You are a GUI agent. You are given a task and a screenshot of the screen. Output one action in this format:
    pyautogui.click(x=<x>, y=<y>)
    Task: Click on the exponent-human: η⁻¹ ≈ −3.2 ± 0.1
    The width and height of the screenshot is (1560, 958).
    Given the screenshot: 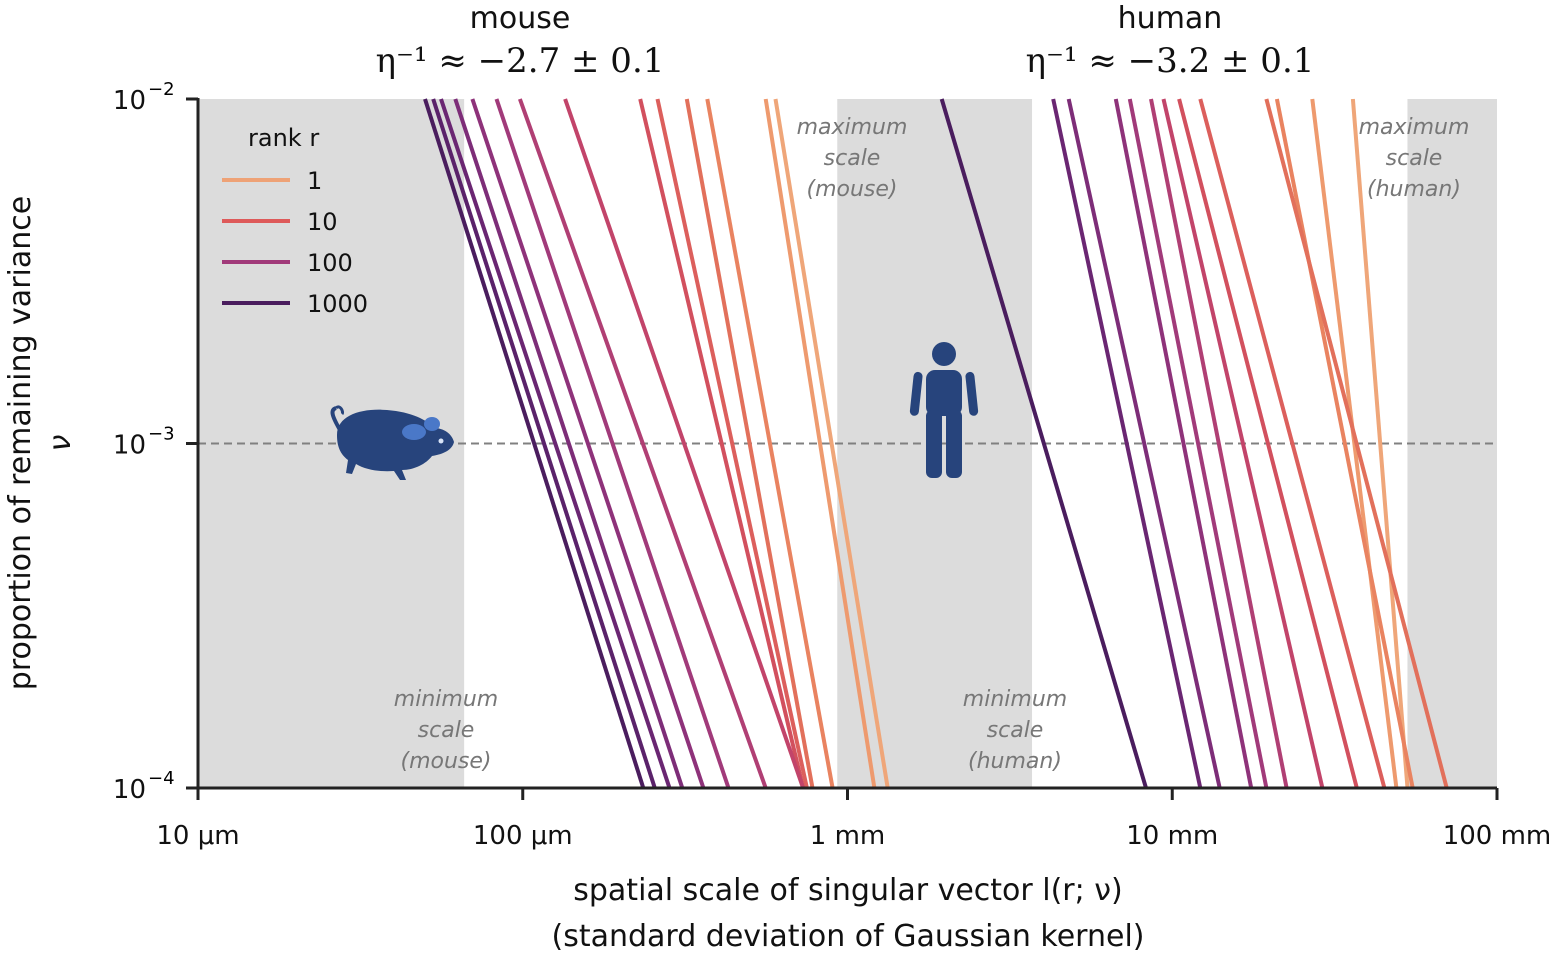 What is the action you would take?
    pyautogui.click(x=1170, y=61)
    